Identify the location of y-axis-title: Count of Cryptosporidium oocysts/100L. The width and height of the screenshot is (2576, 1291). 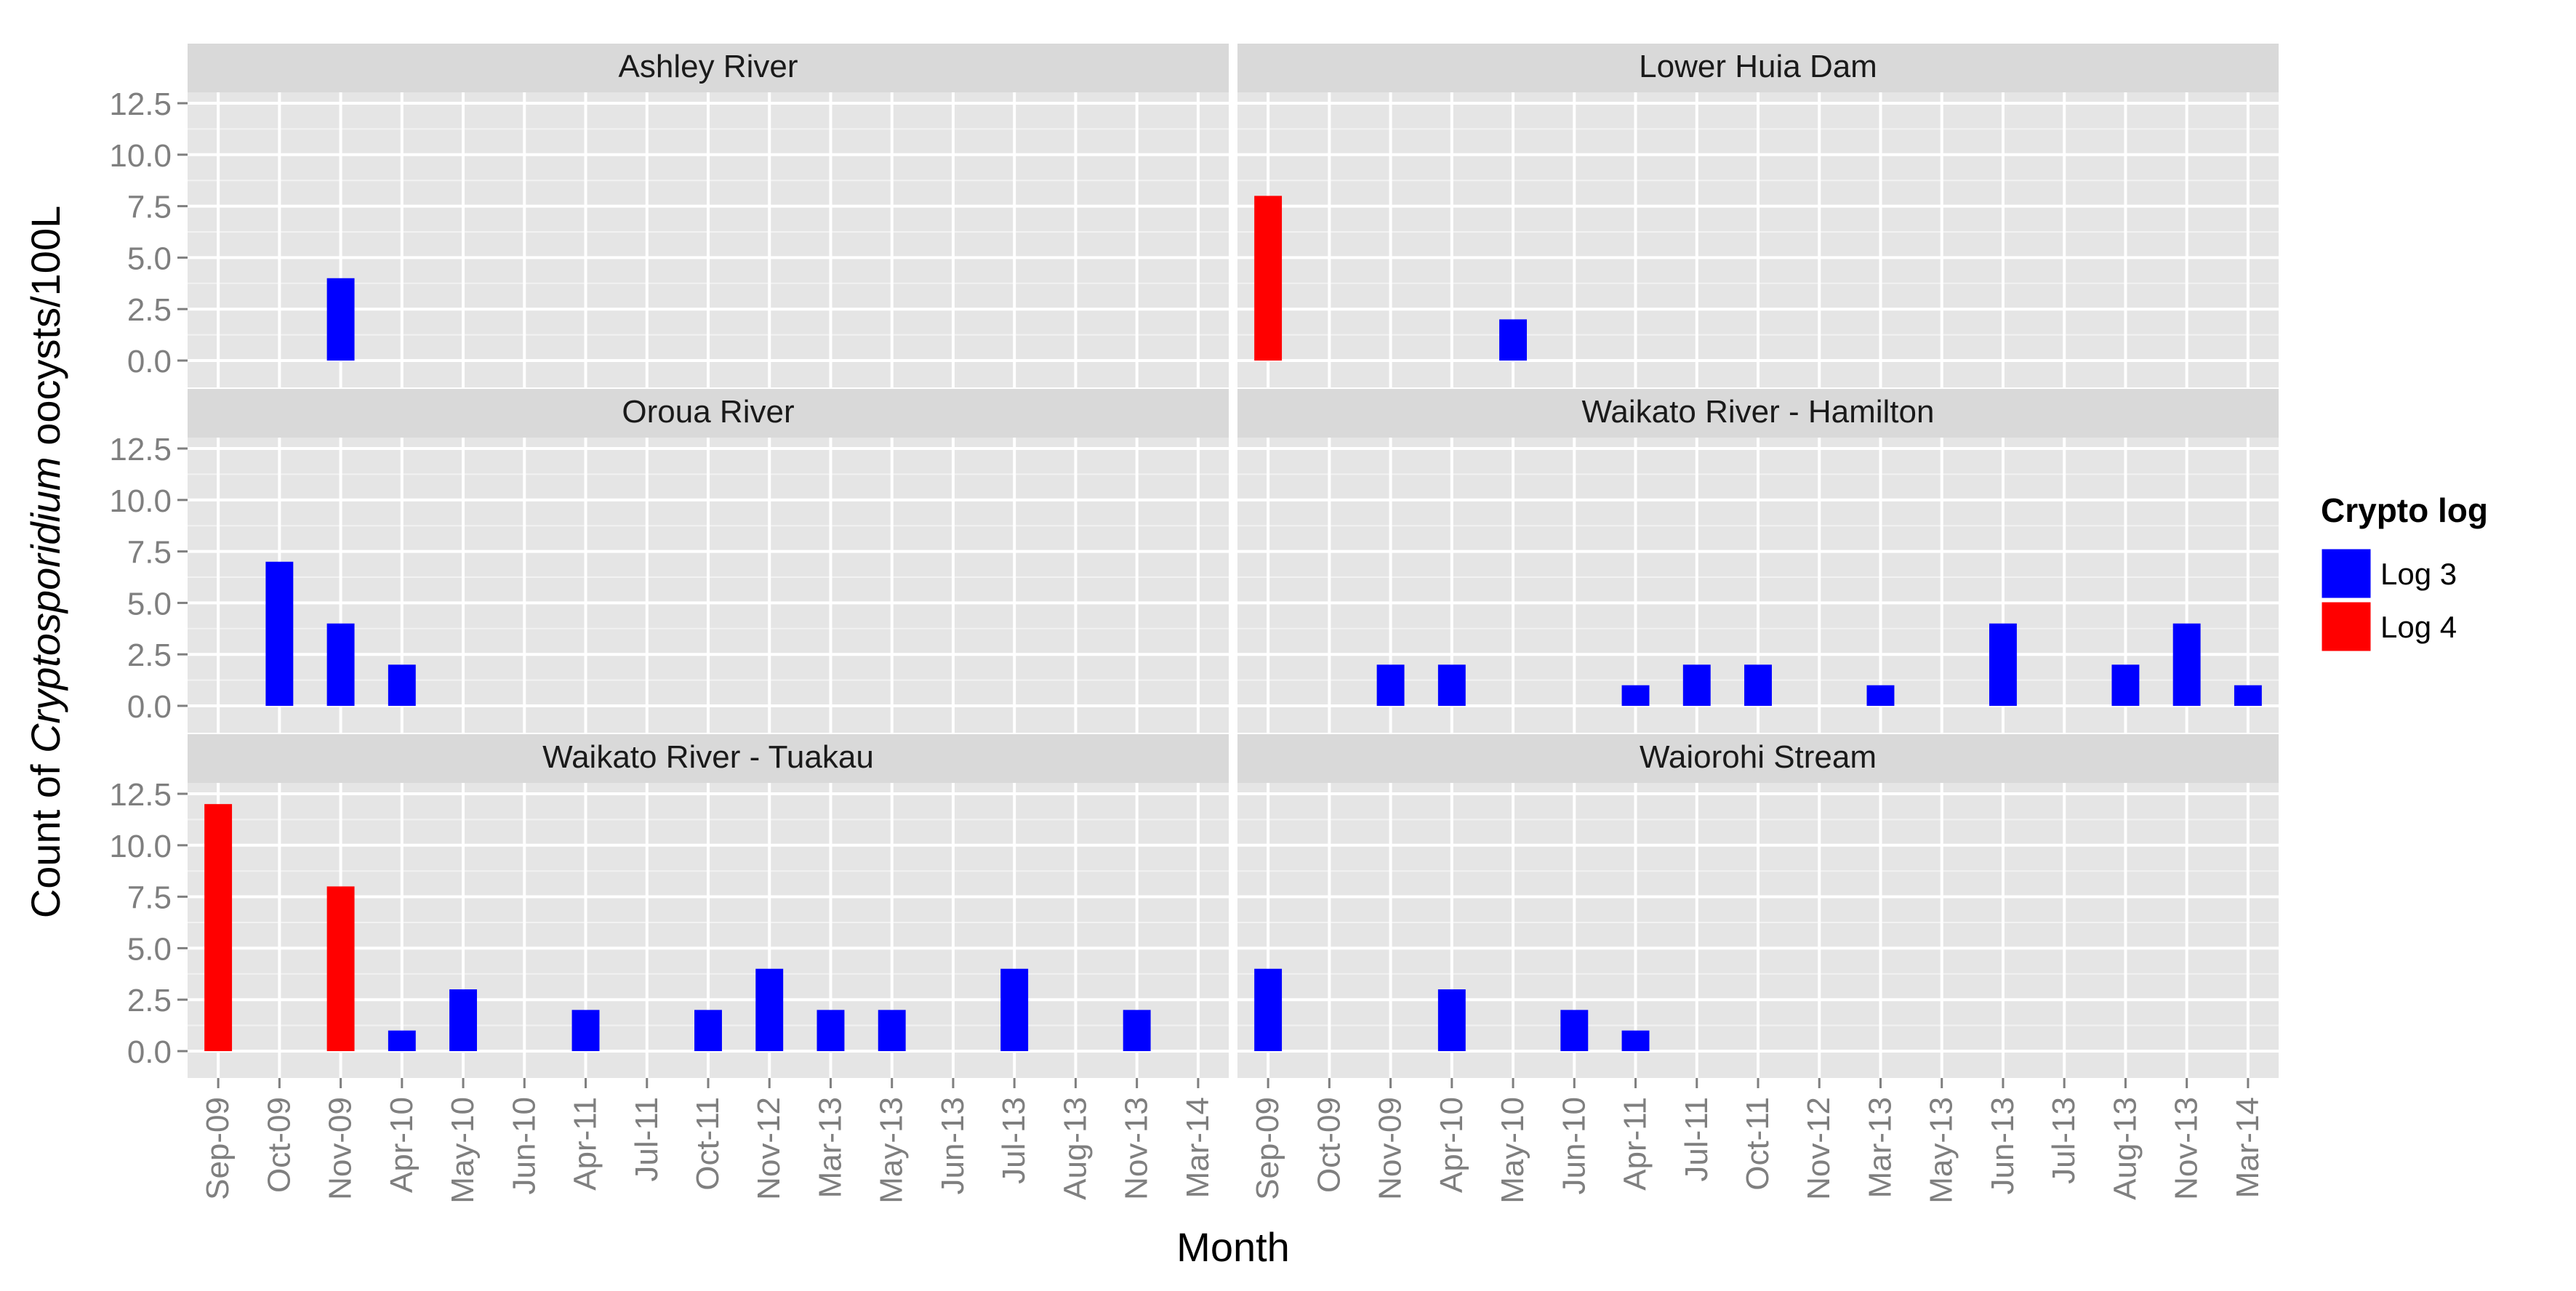
(45, 562).